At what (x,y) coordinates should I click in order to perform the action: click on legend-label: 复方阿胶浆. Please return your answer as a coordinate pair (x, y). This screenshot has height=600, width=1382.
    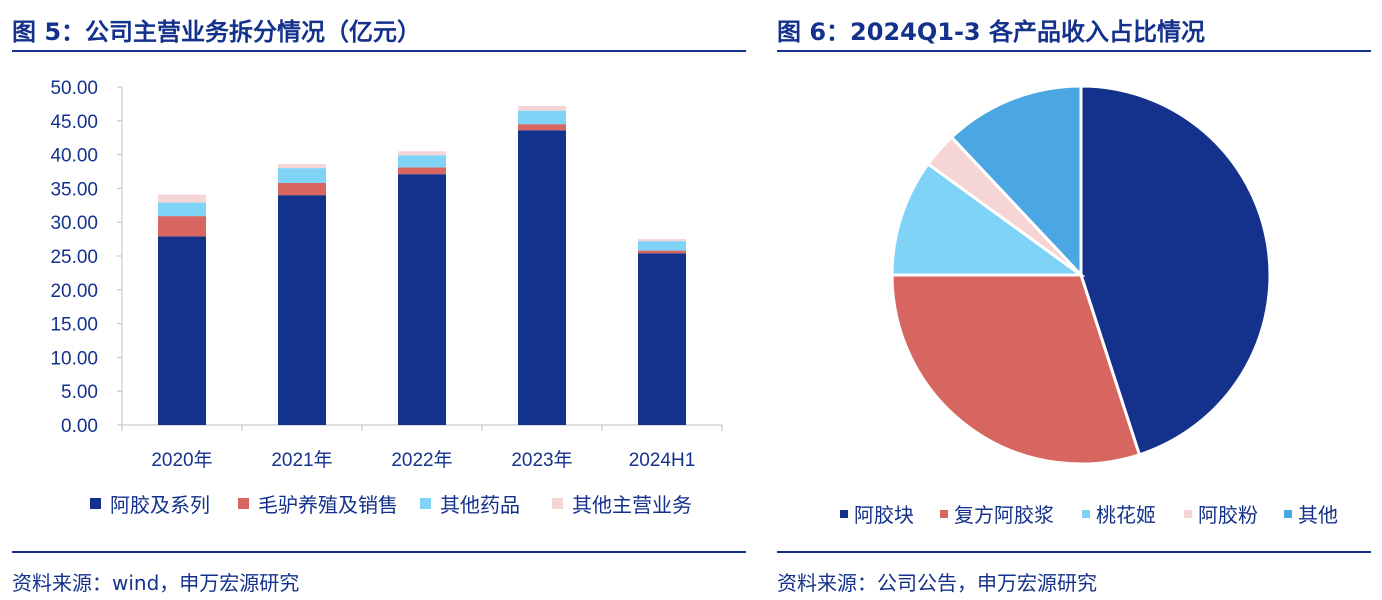
    Looking at the image, I should click on (1004, 515).